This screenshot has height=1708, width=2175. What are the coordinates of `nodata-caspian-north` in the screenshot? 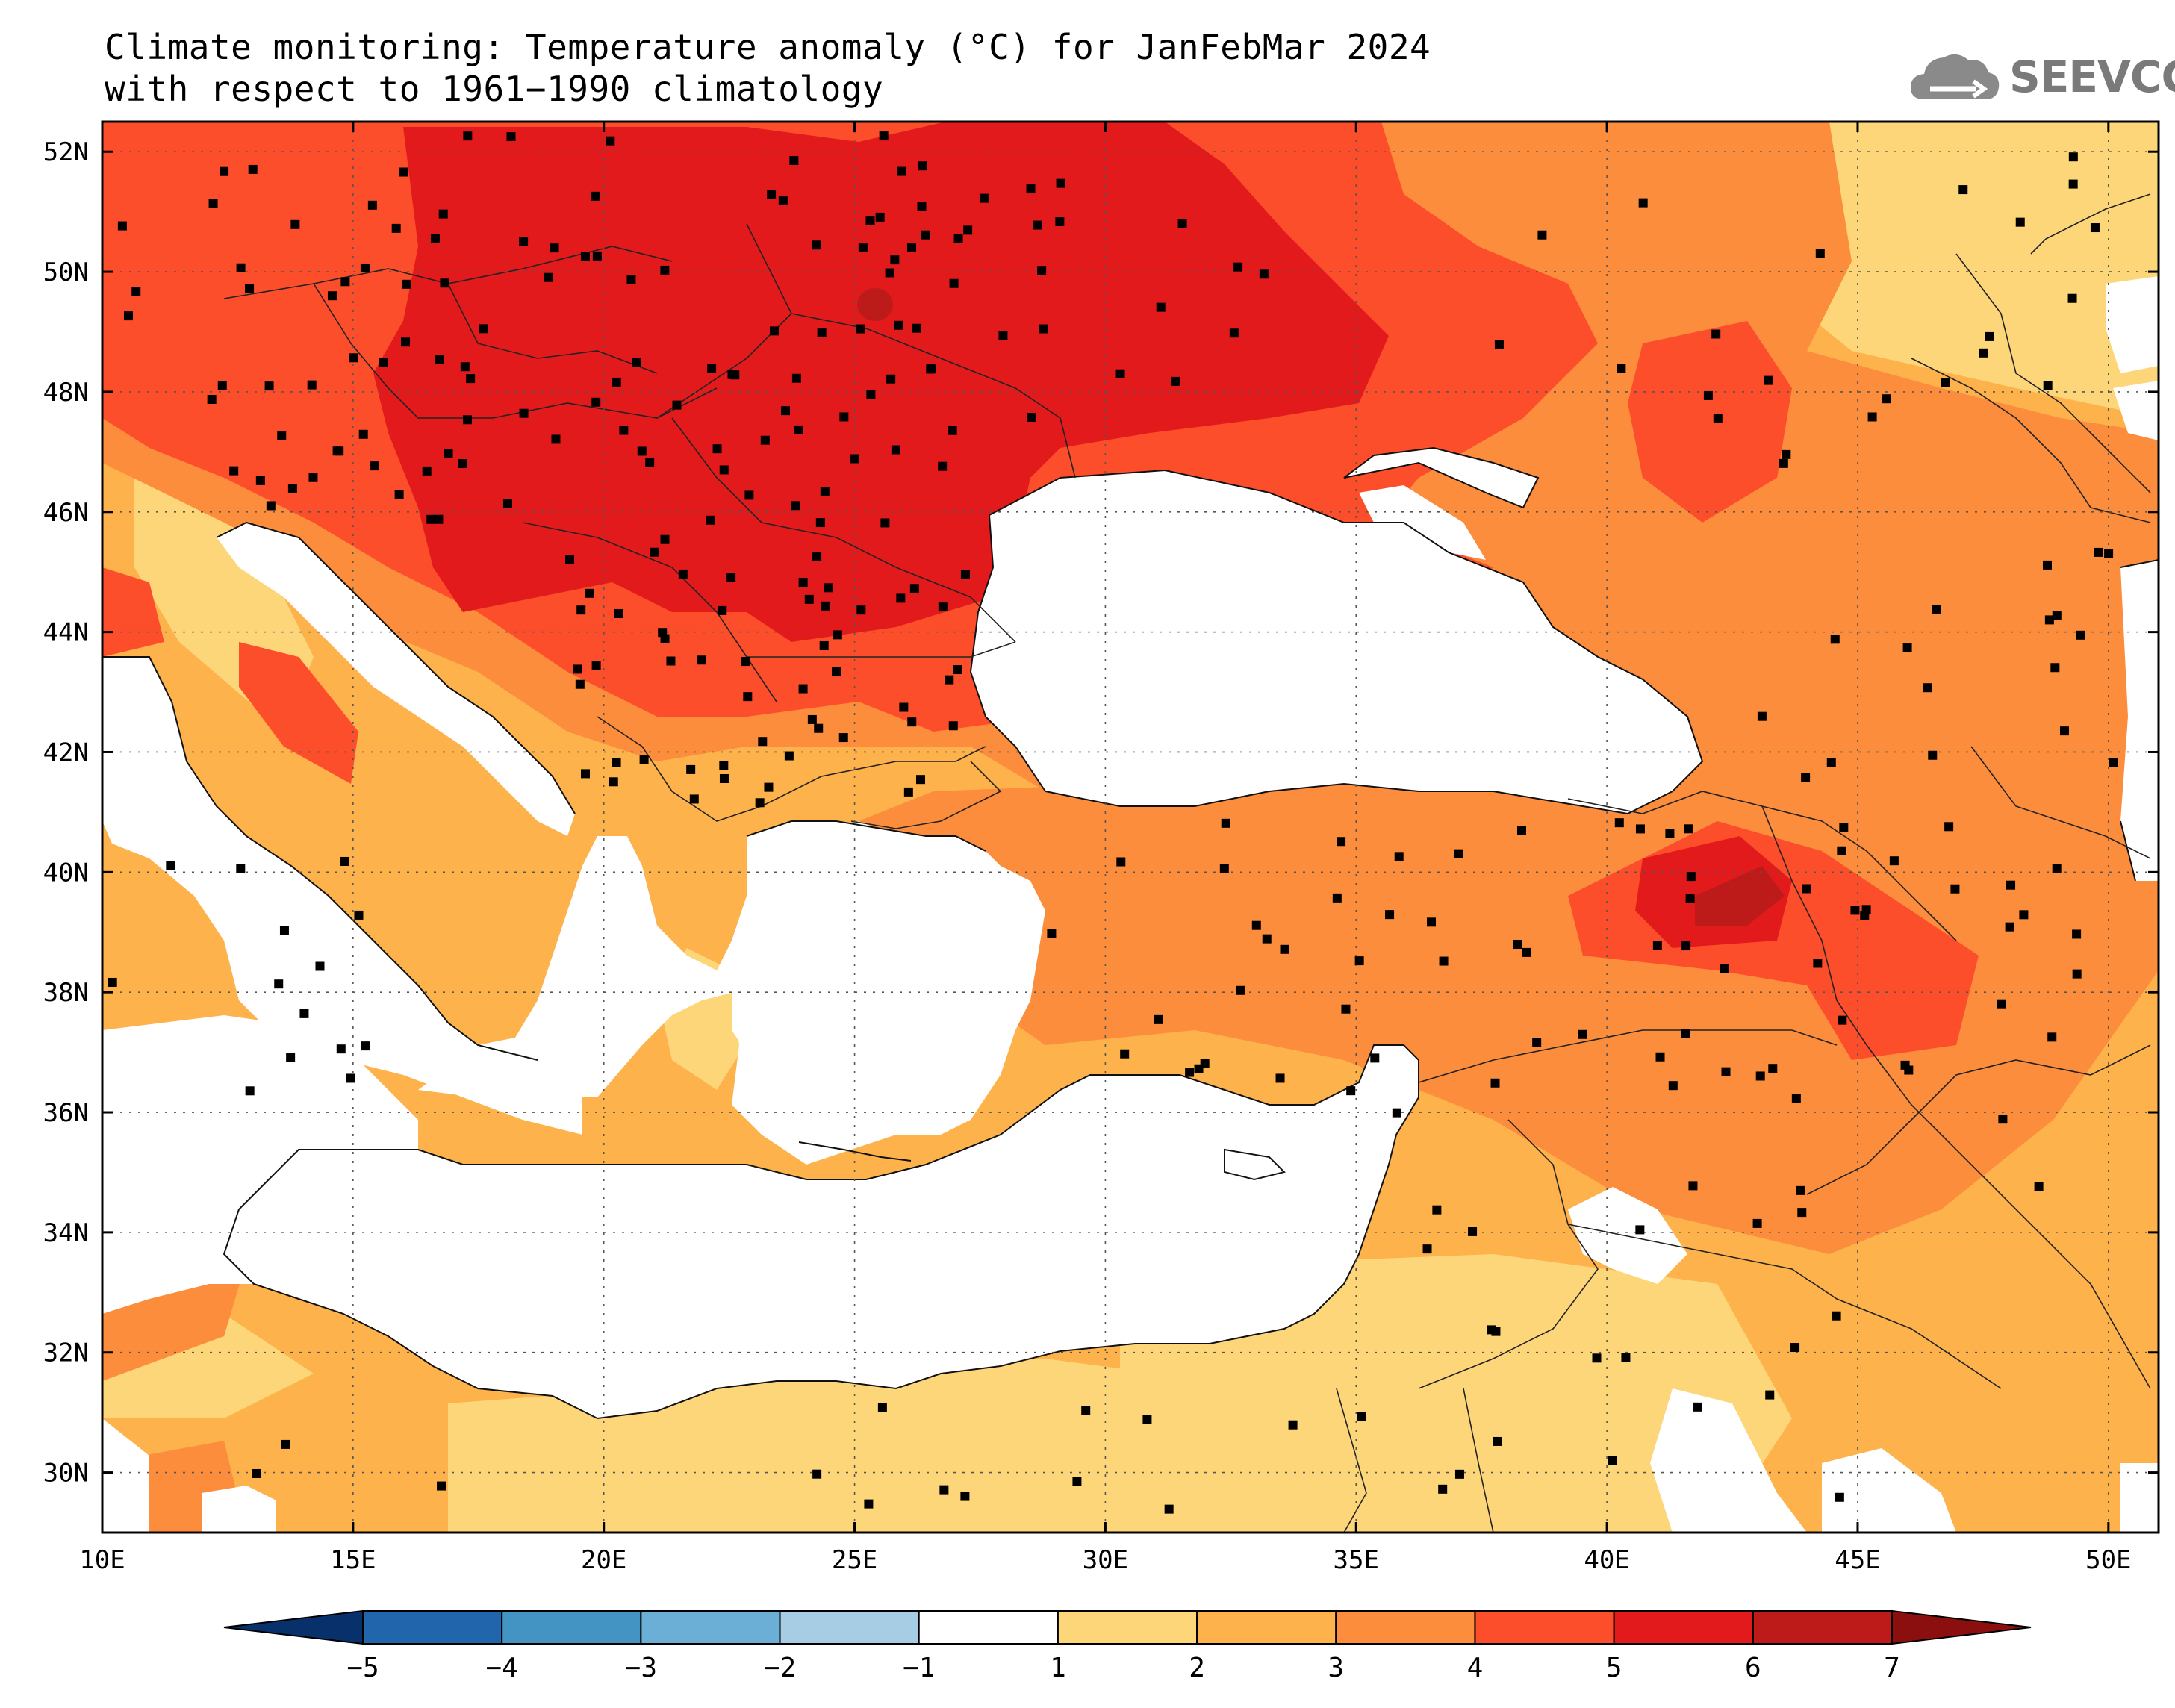 It's located at (2132, 324).